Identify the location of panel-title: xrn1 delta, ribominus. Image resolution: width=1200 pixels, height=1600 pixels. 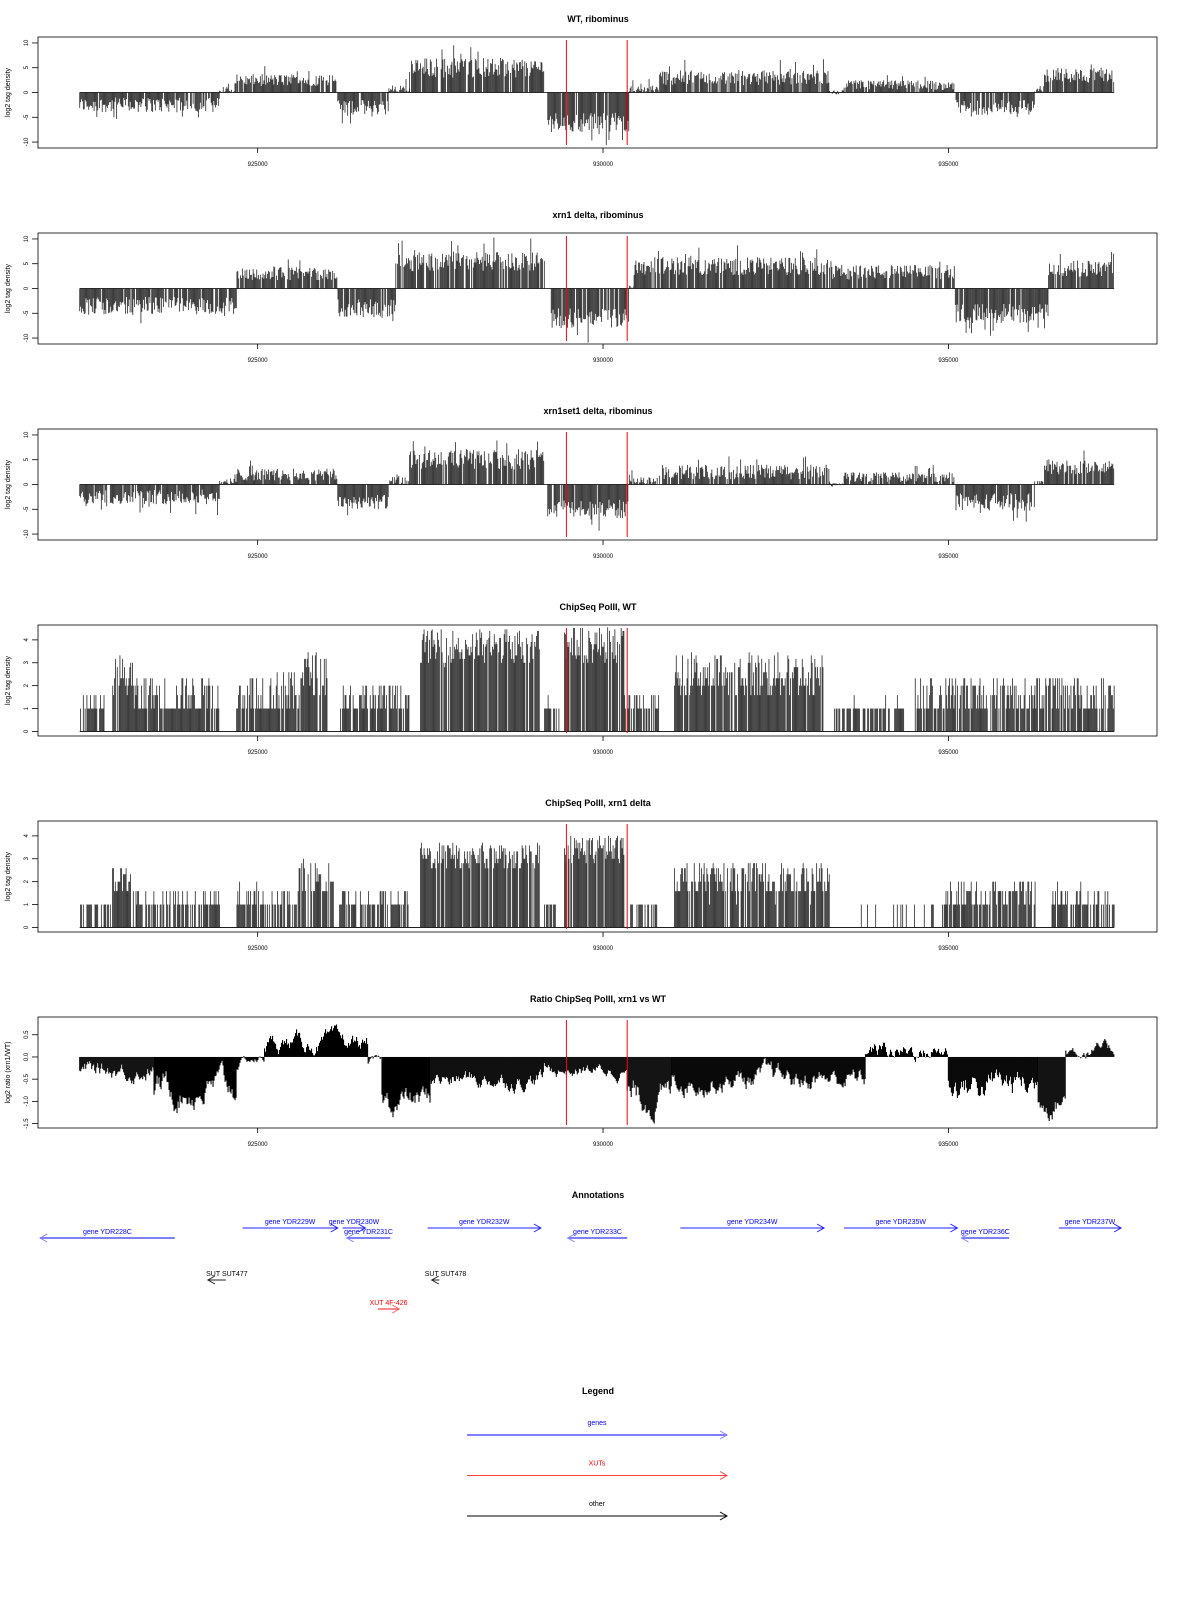
(597, 215).